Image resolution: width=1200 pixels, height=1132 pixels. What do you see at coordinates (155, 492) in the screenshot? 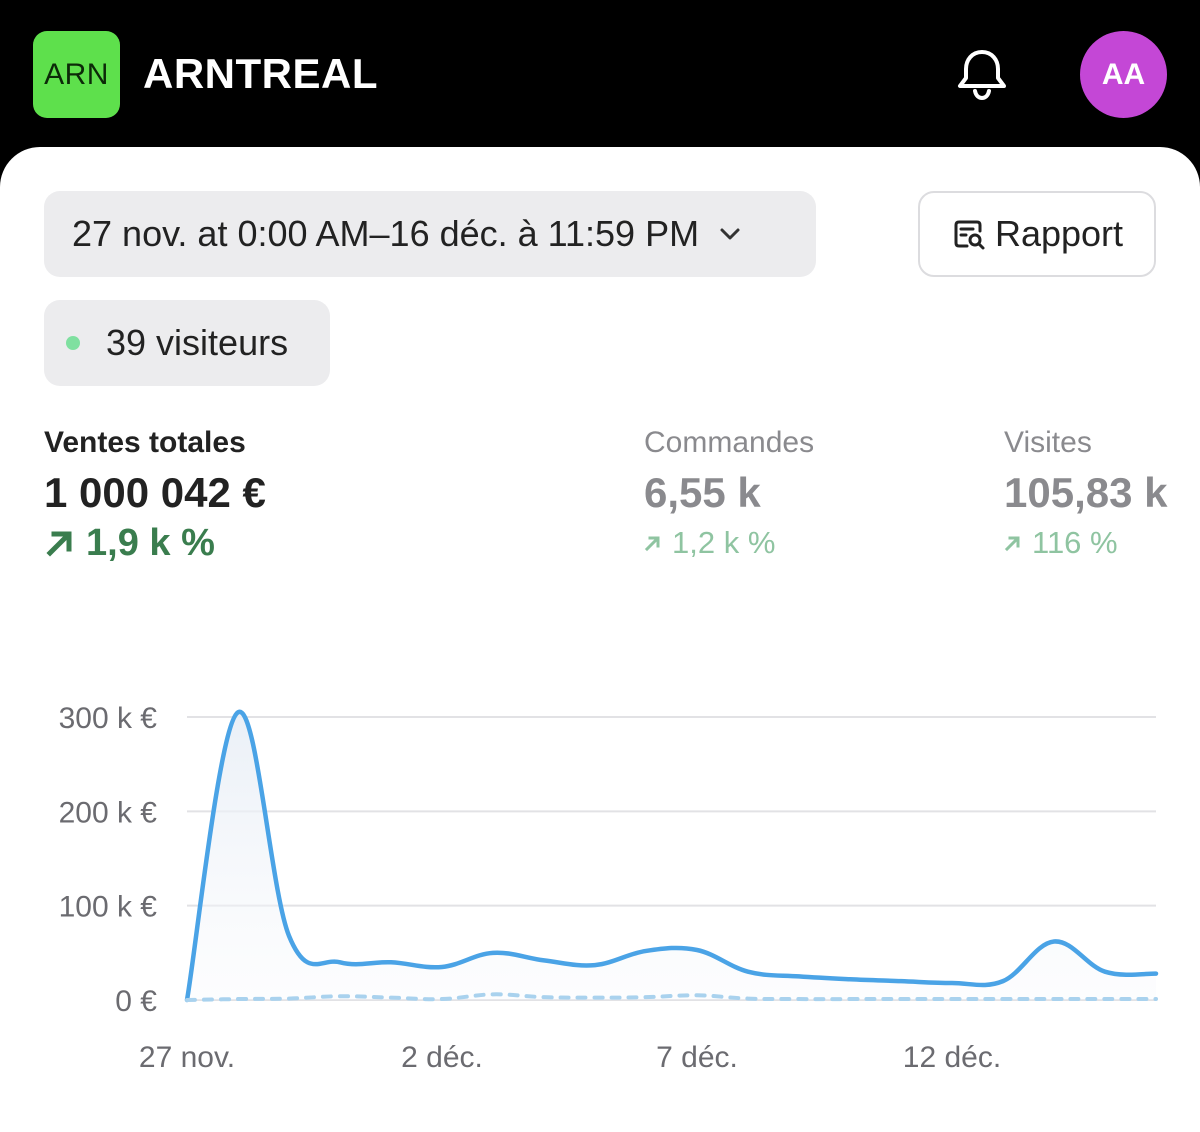
I see `metric-value: 1 000 042 €` at bounding box center [155, 492].